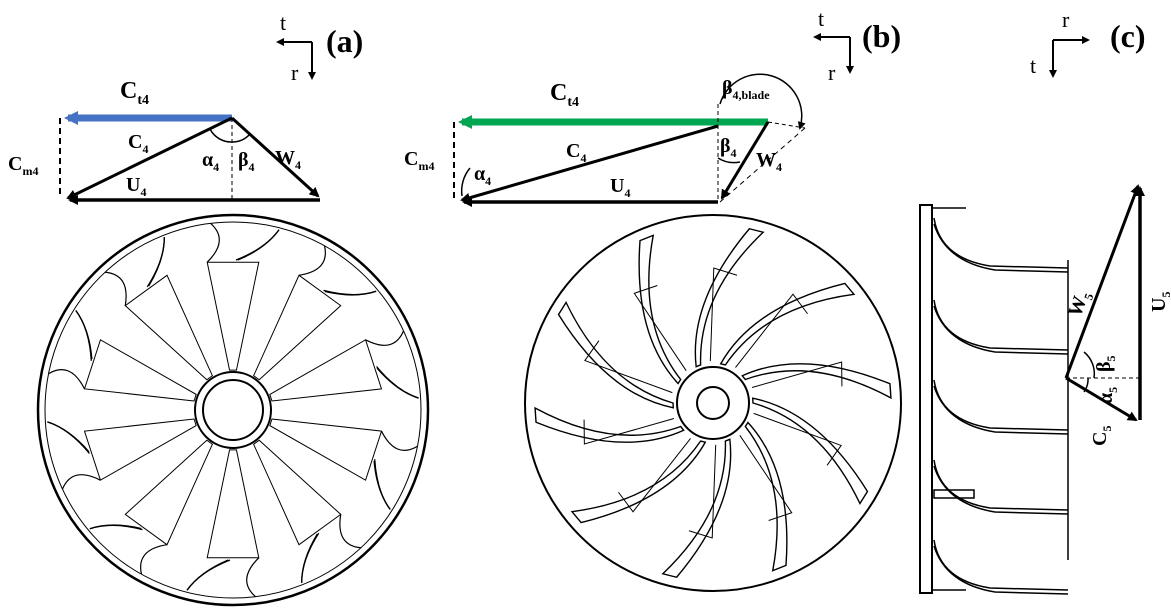 The image size is (1171, 615). I want to click on w5-label-c: W5, so click(1080, 304).